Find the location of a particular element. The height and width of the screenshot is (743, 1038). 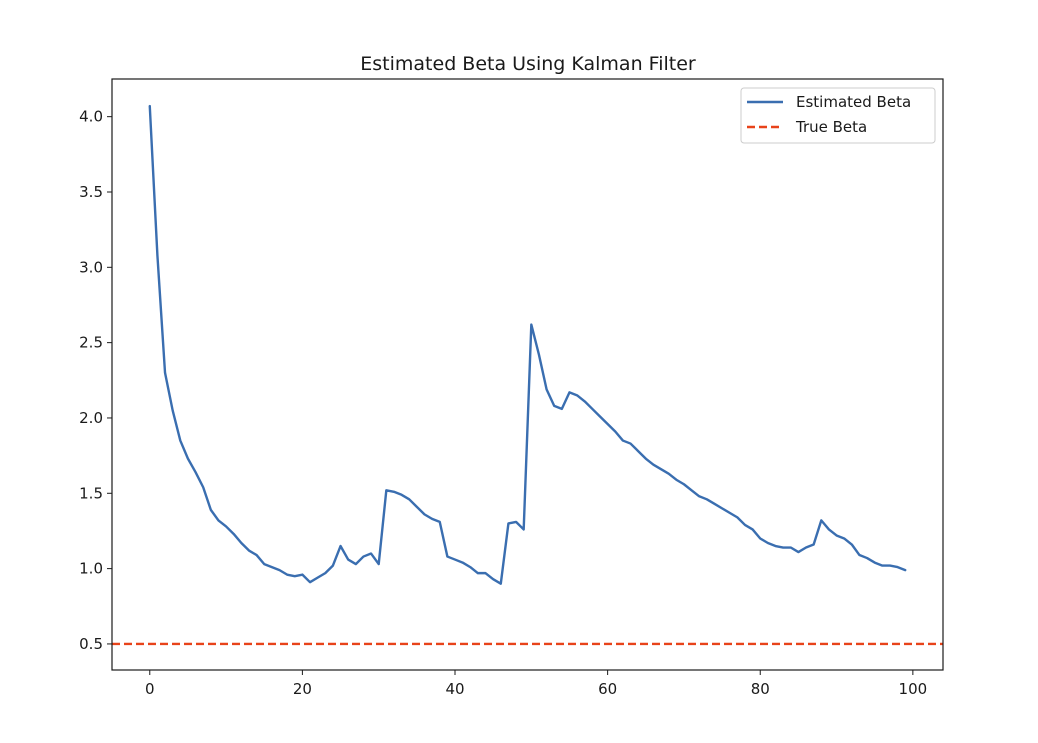

x-axis: 0 20 40 60 80 100 is located at coordinates (536, 684).